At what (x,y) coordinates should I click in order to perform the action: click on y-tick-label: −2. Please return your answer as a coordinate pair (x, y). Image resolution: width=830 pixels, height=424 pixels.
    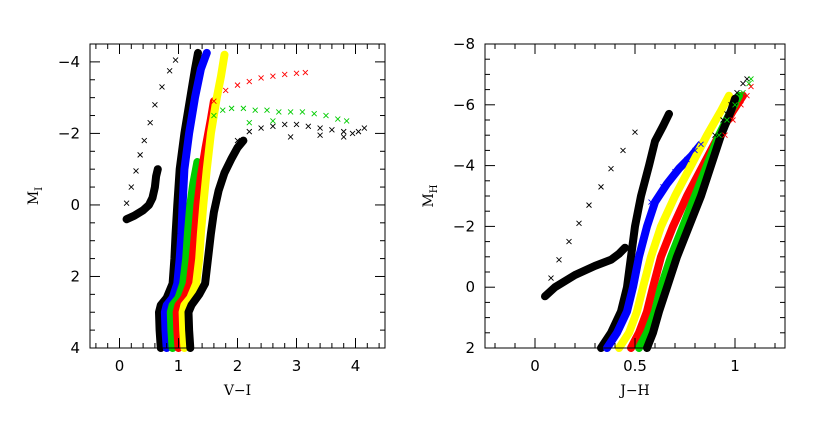
    Looking at the image, I should click on (69, 133).